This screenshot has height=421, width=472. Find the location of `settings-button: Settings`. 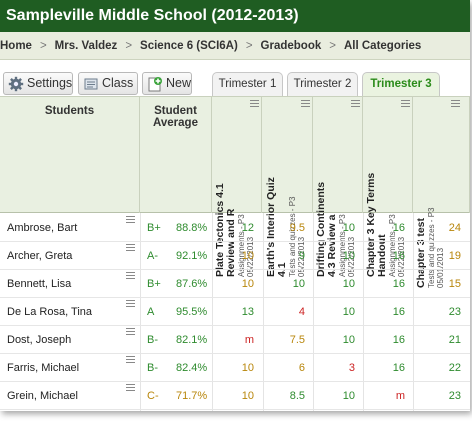

settings-button: Settings is located at coordinates (38, 83).